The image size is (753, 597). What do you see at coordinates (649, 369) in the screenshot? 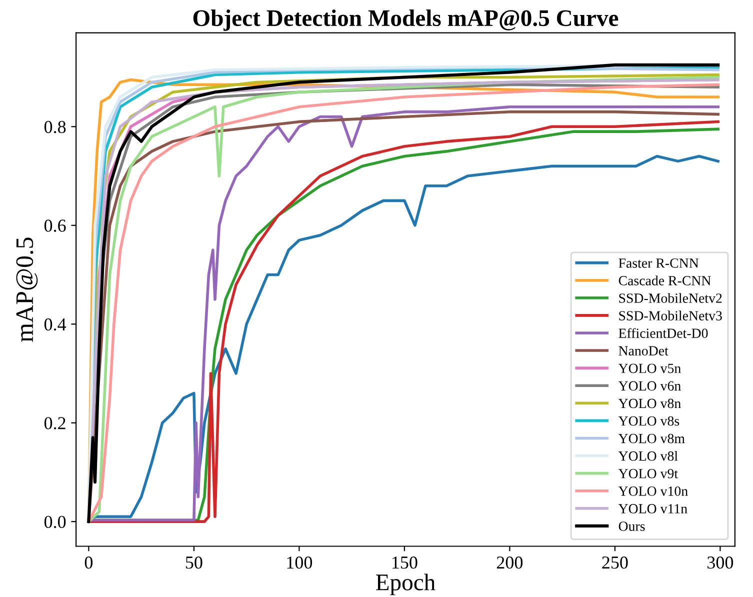
I see `legend-label: YOLO v5n` at bounding box center [649, 369].